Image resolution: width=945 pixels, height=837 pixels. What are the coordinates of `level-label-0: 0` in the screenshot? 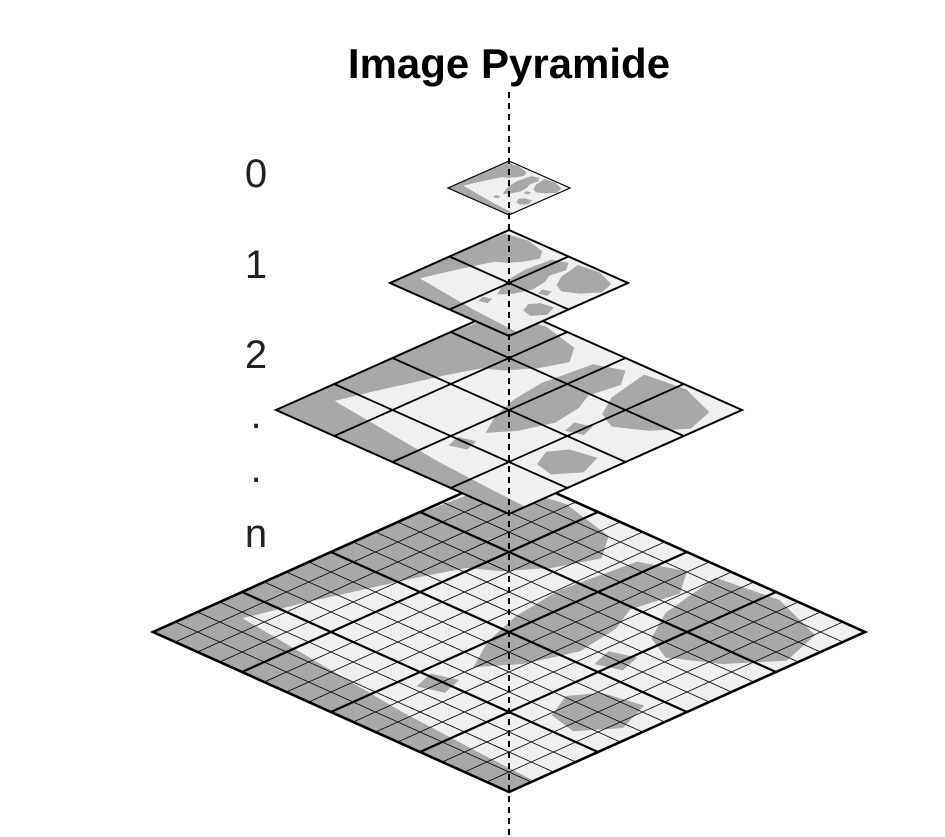 It's located at (256, 174).